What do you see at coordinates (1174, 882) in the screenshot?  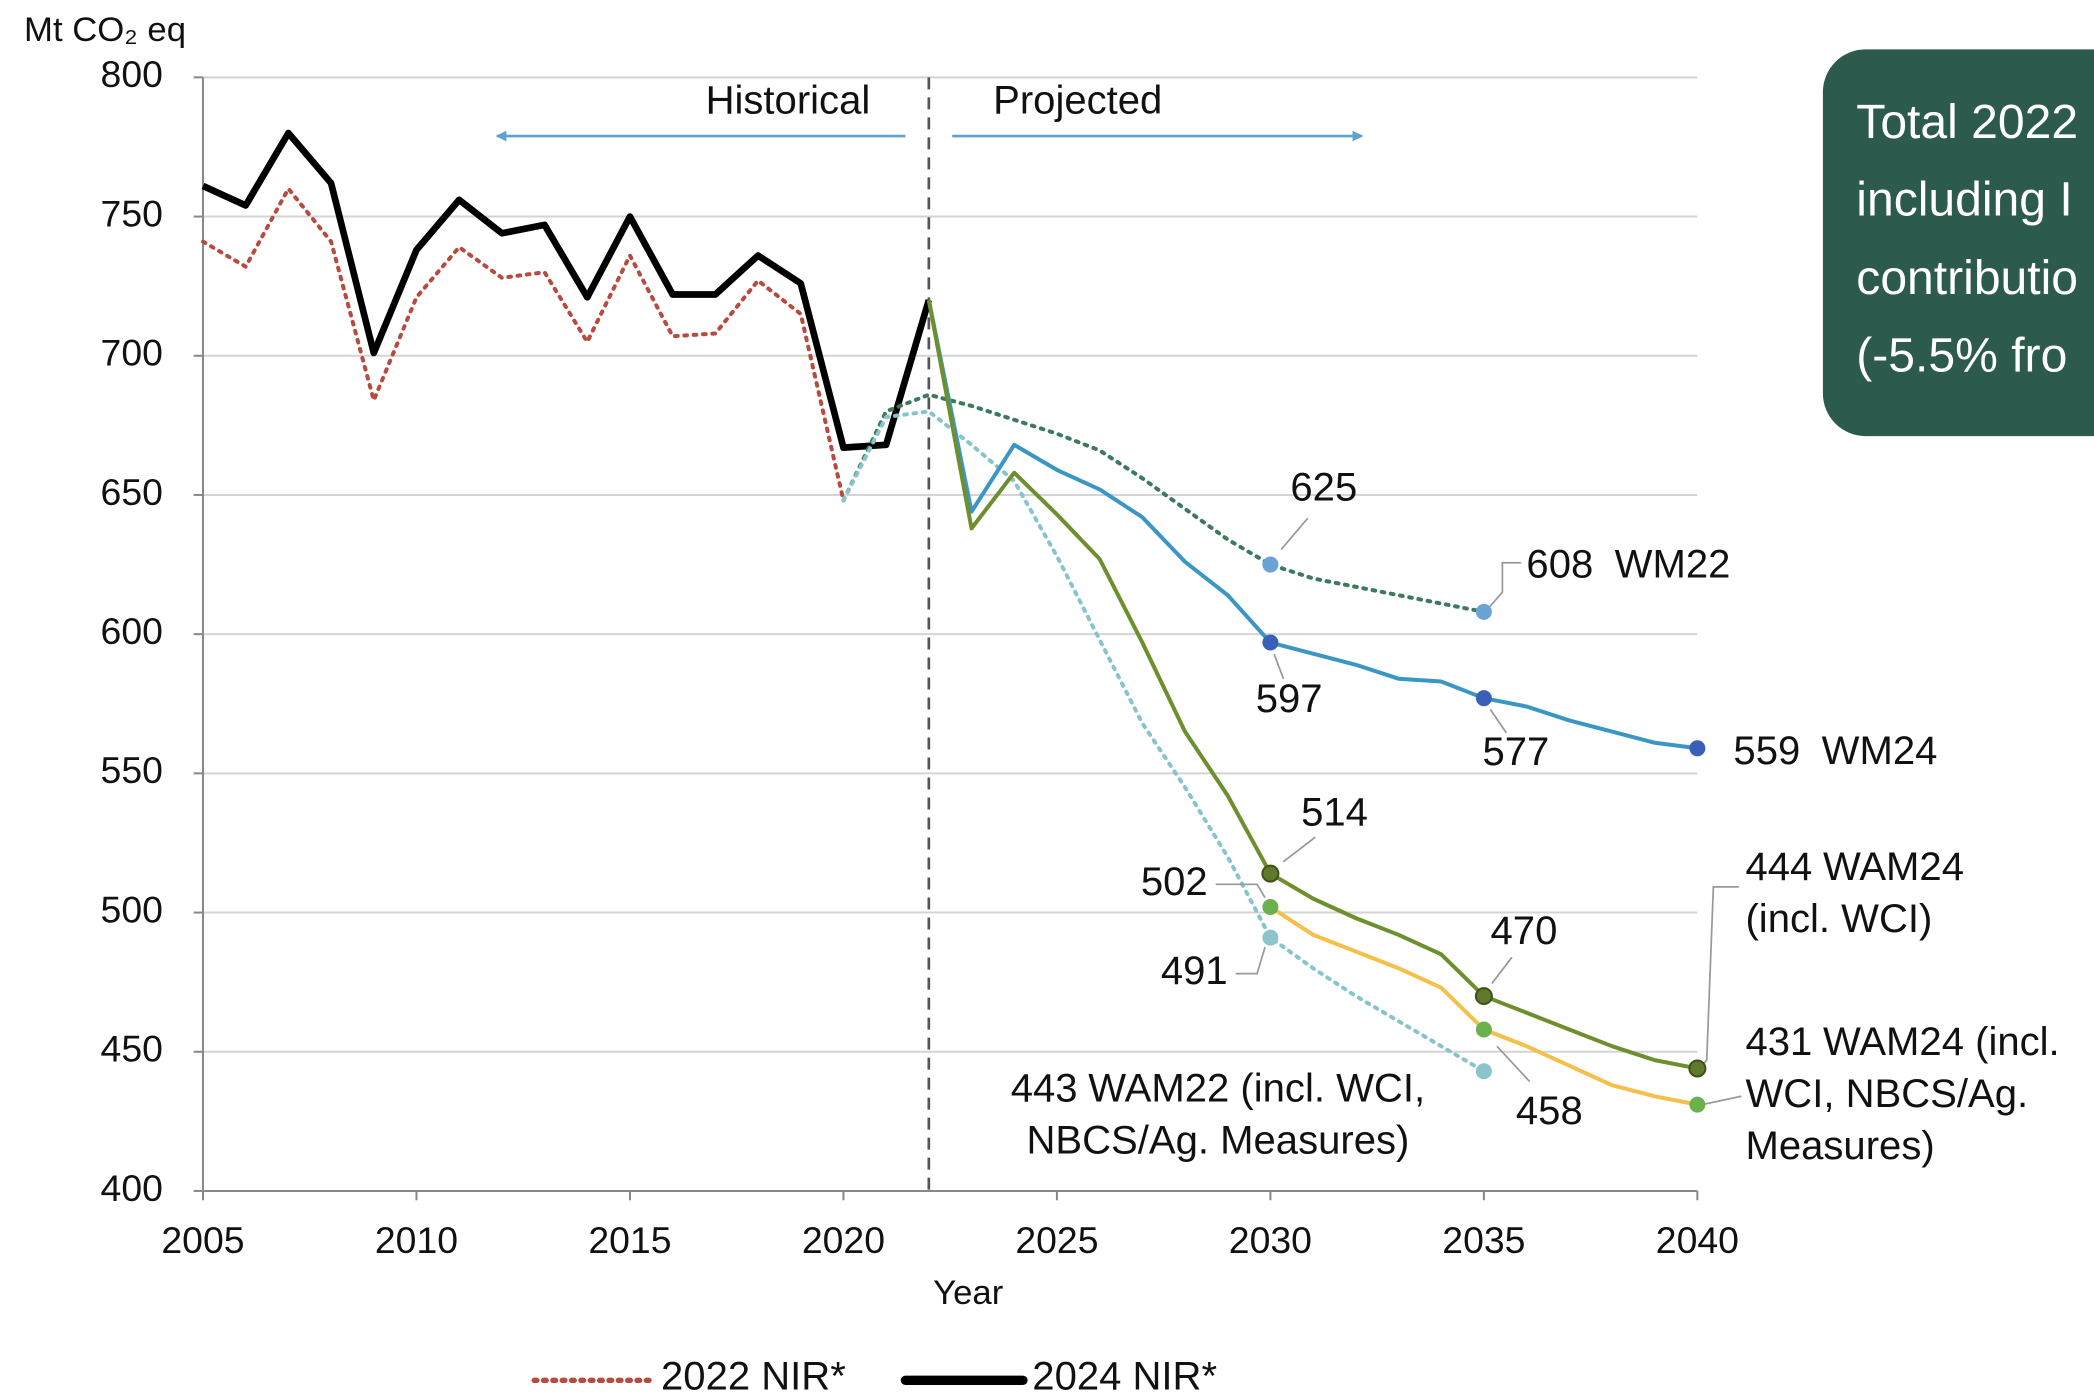 I see `data-label: 502` at bounding box center [1174, 882].